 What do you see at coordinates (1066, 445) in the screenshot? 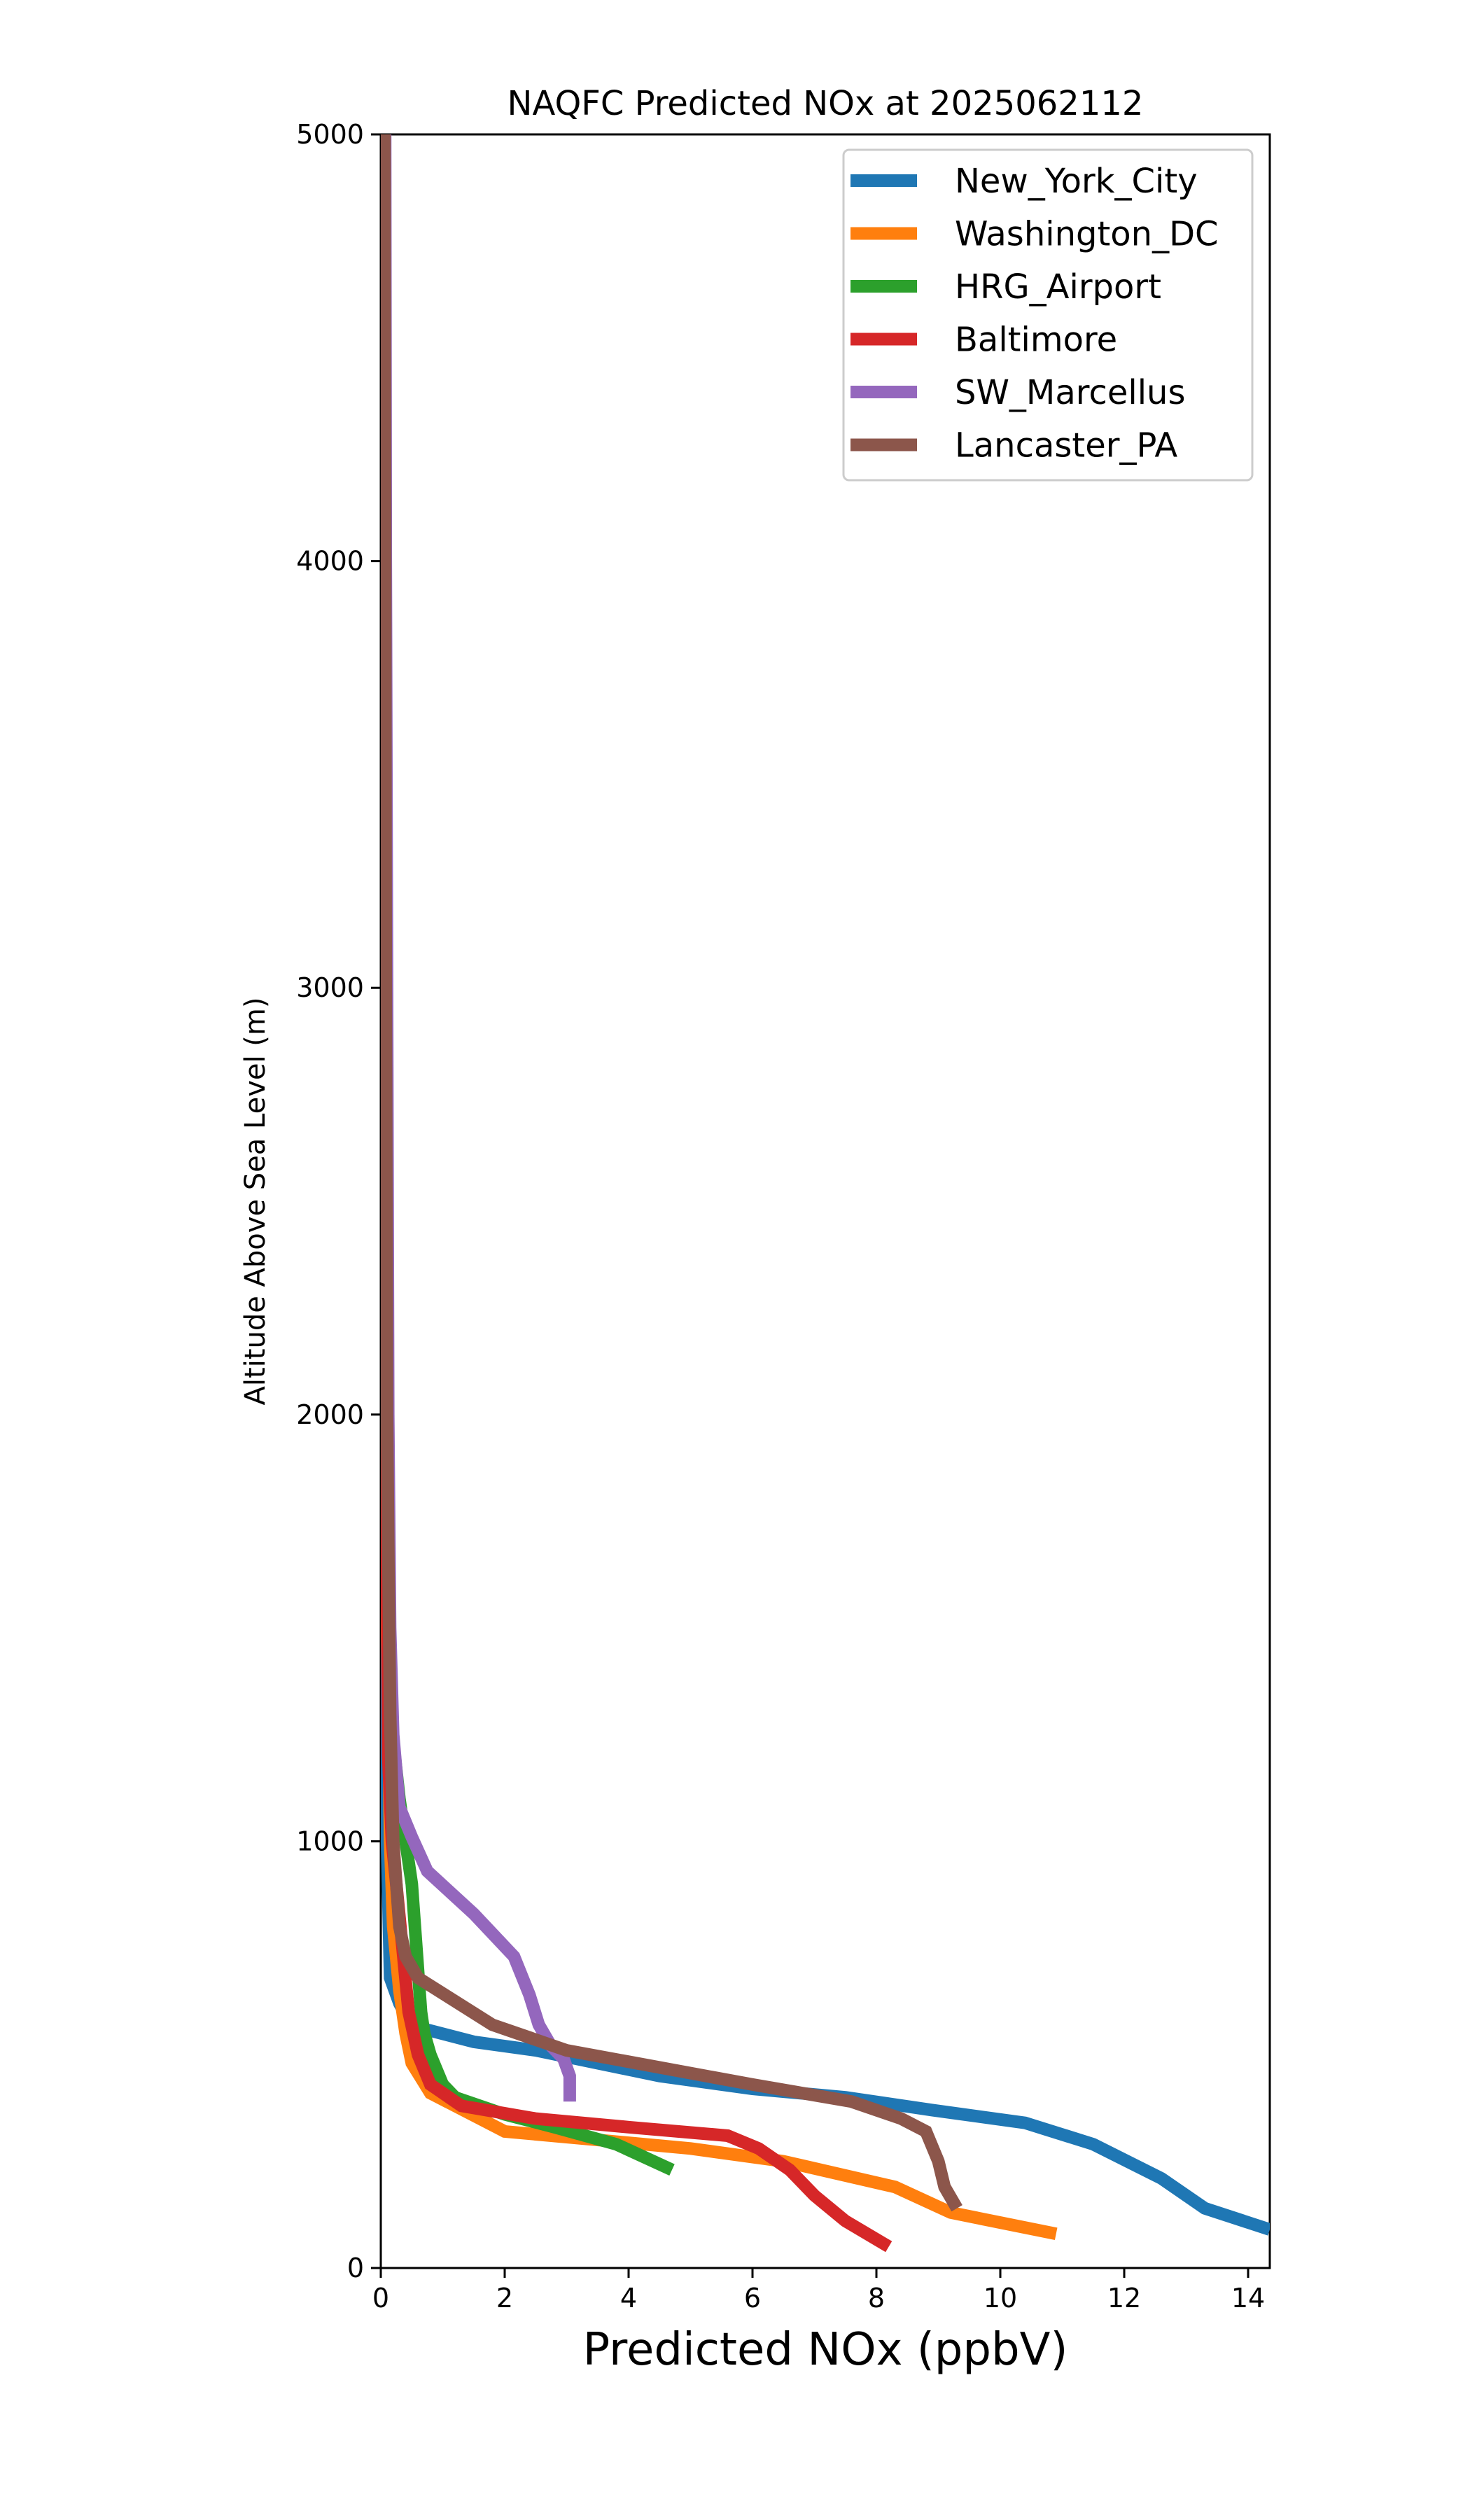
I see `legend-label-lancaster-pa: Lancaster_PA` at bounding box center [1066, 445].